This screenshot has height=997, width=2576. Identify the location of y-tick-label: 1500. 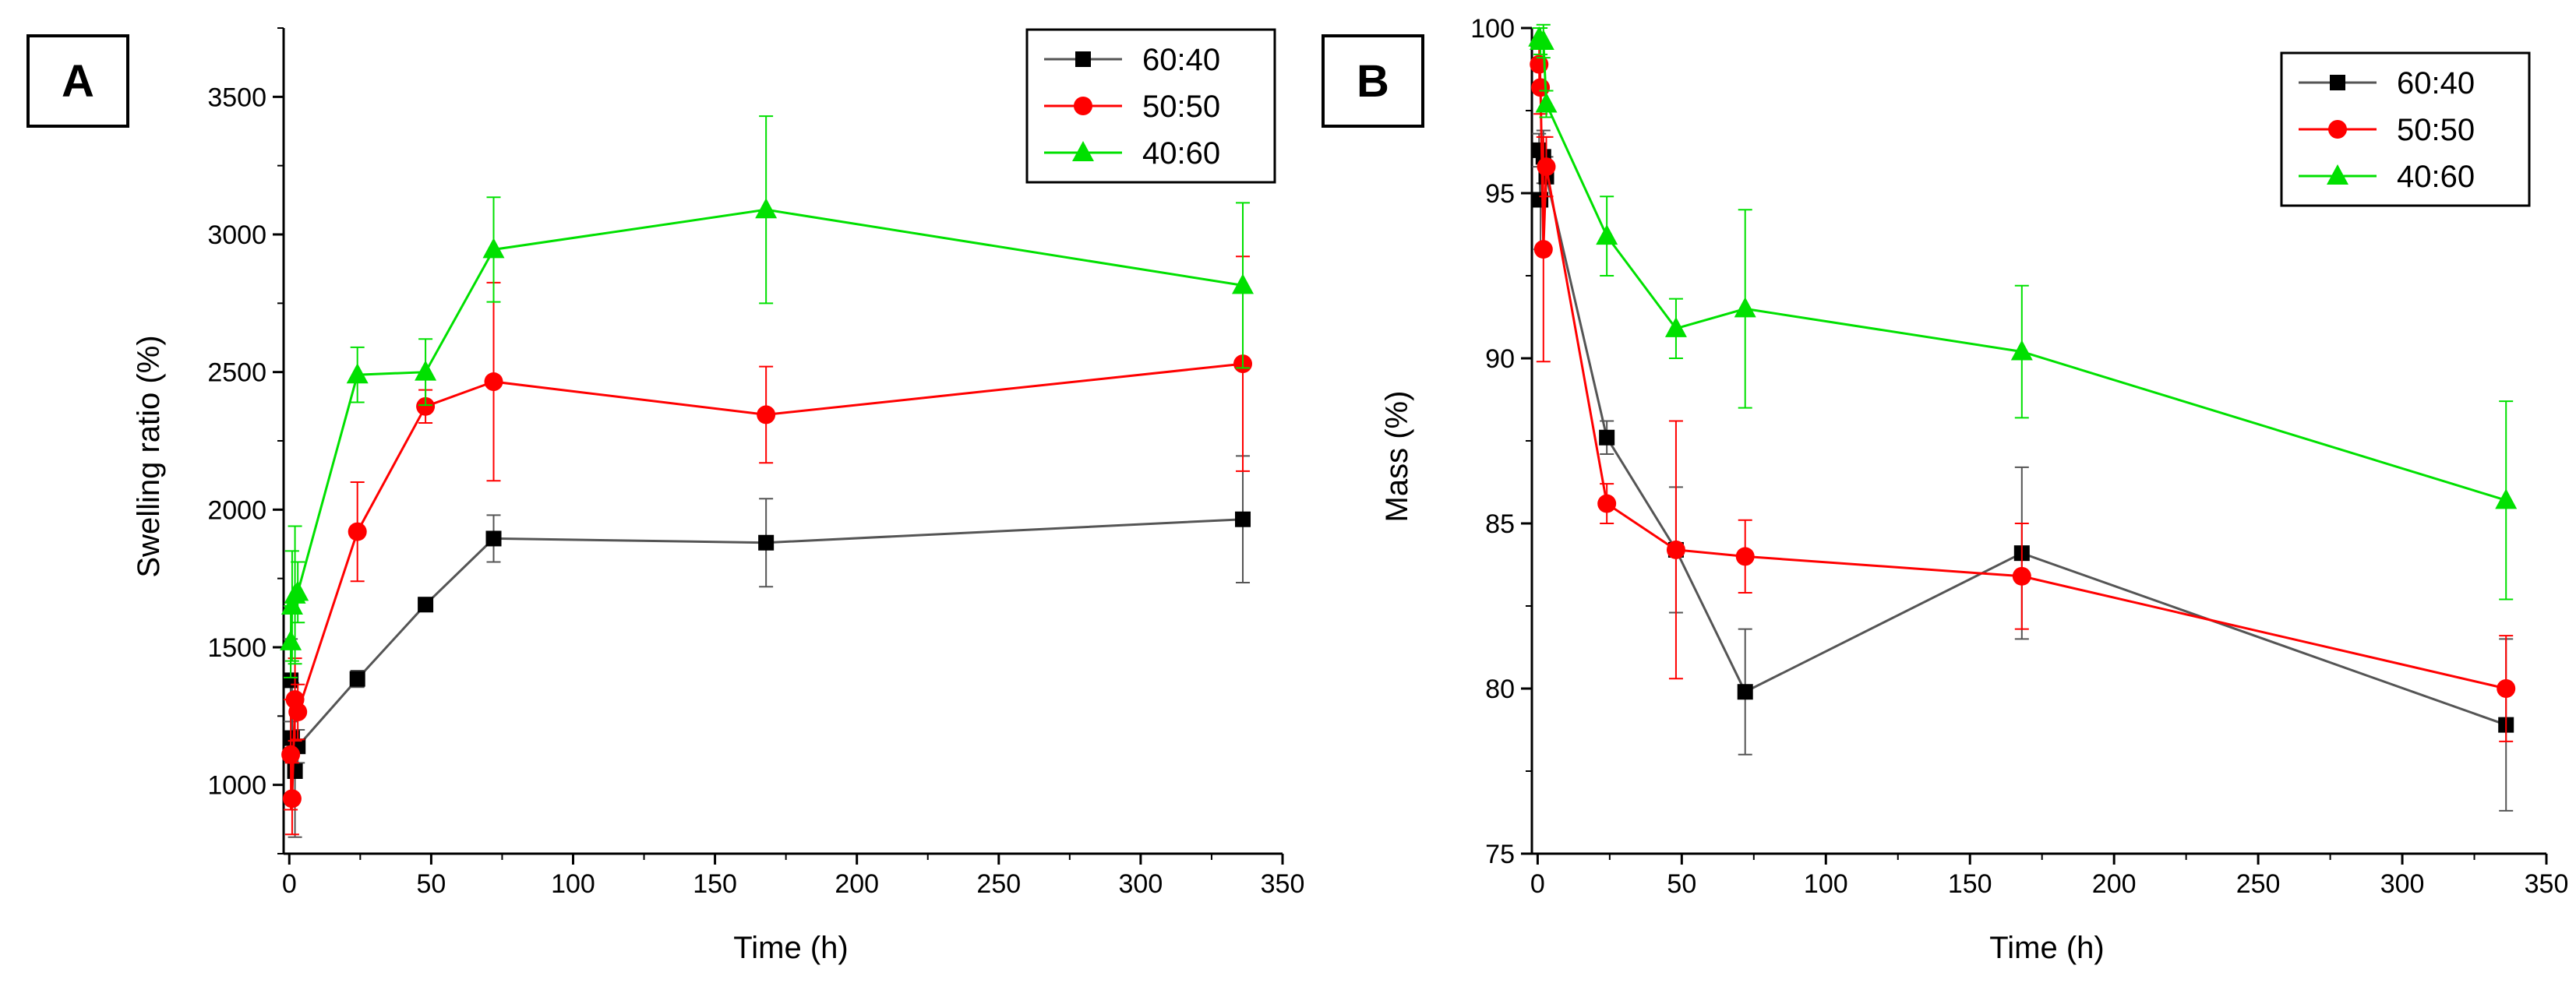
(236, 648).